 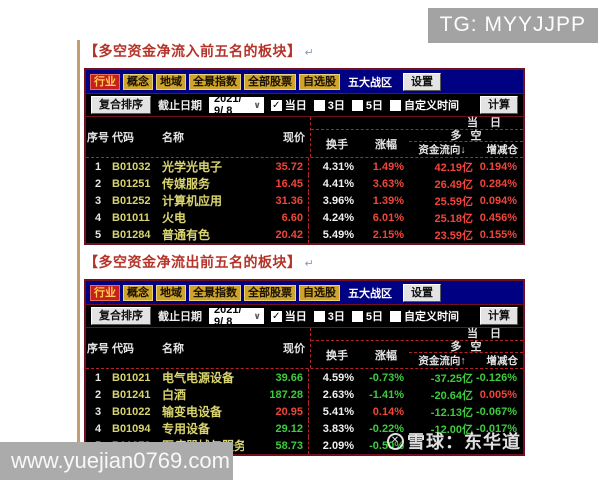 I want to click on section-title-text: 【多空资金净流出前五名的板块】, so click(x=193, y=262).